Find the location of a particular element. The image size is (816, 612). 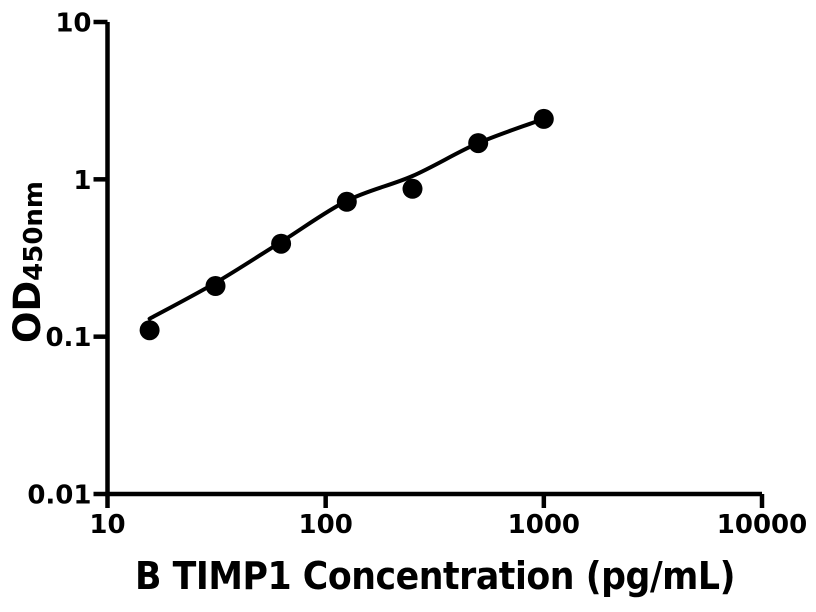

x-tick-label: 1000 is located at coordinates (544, 525).